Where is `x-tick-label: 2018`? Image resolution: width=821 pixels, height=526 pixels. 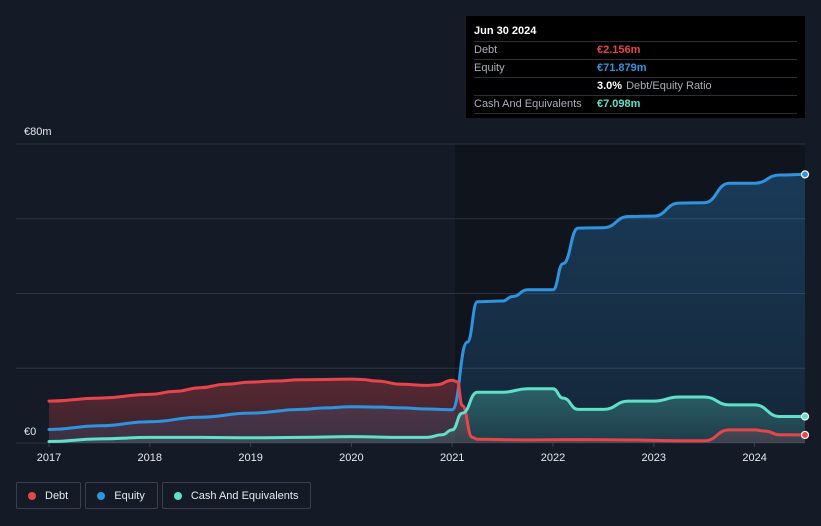 x-tick-label: 2018 is located at coordinates (150, 458).